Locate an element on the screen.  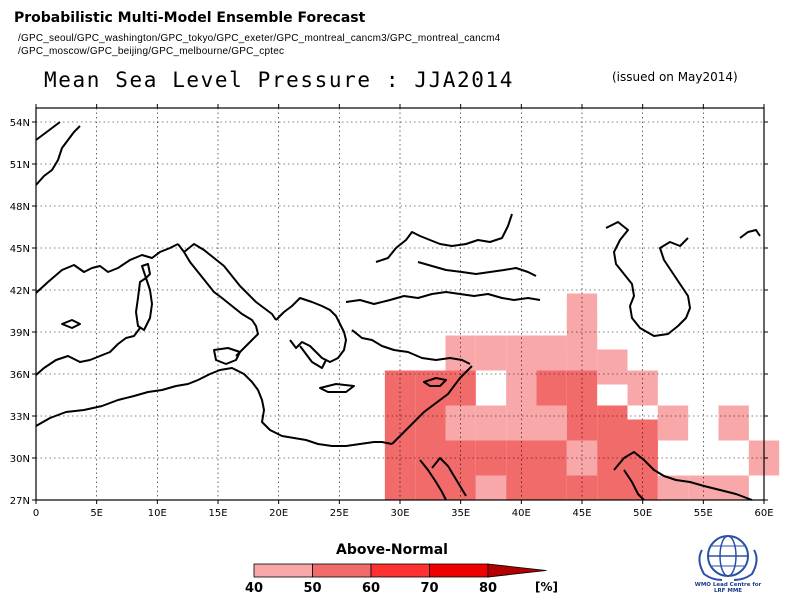
lat-tick-label: 30N is located at coordinates (20, 459).